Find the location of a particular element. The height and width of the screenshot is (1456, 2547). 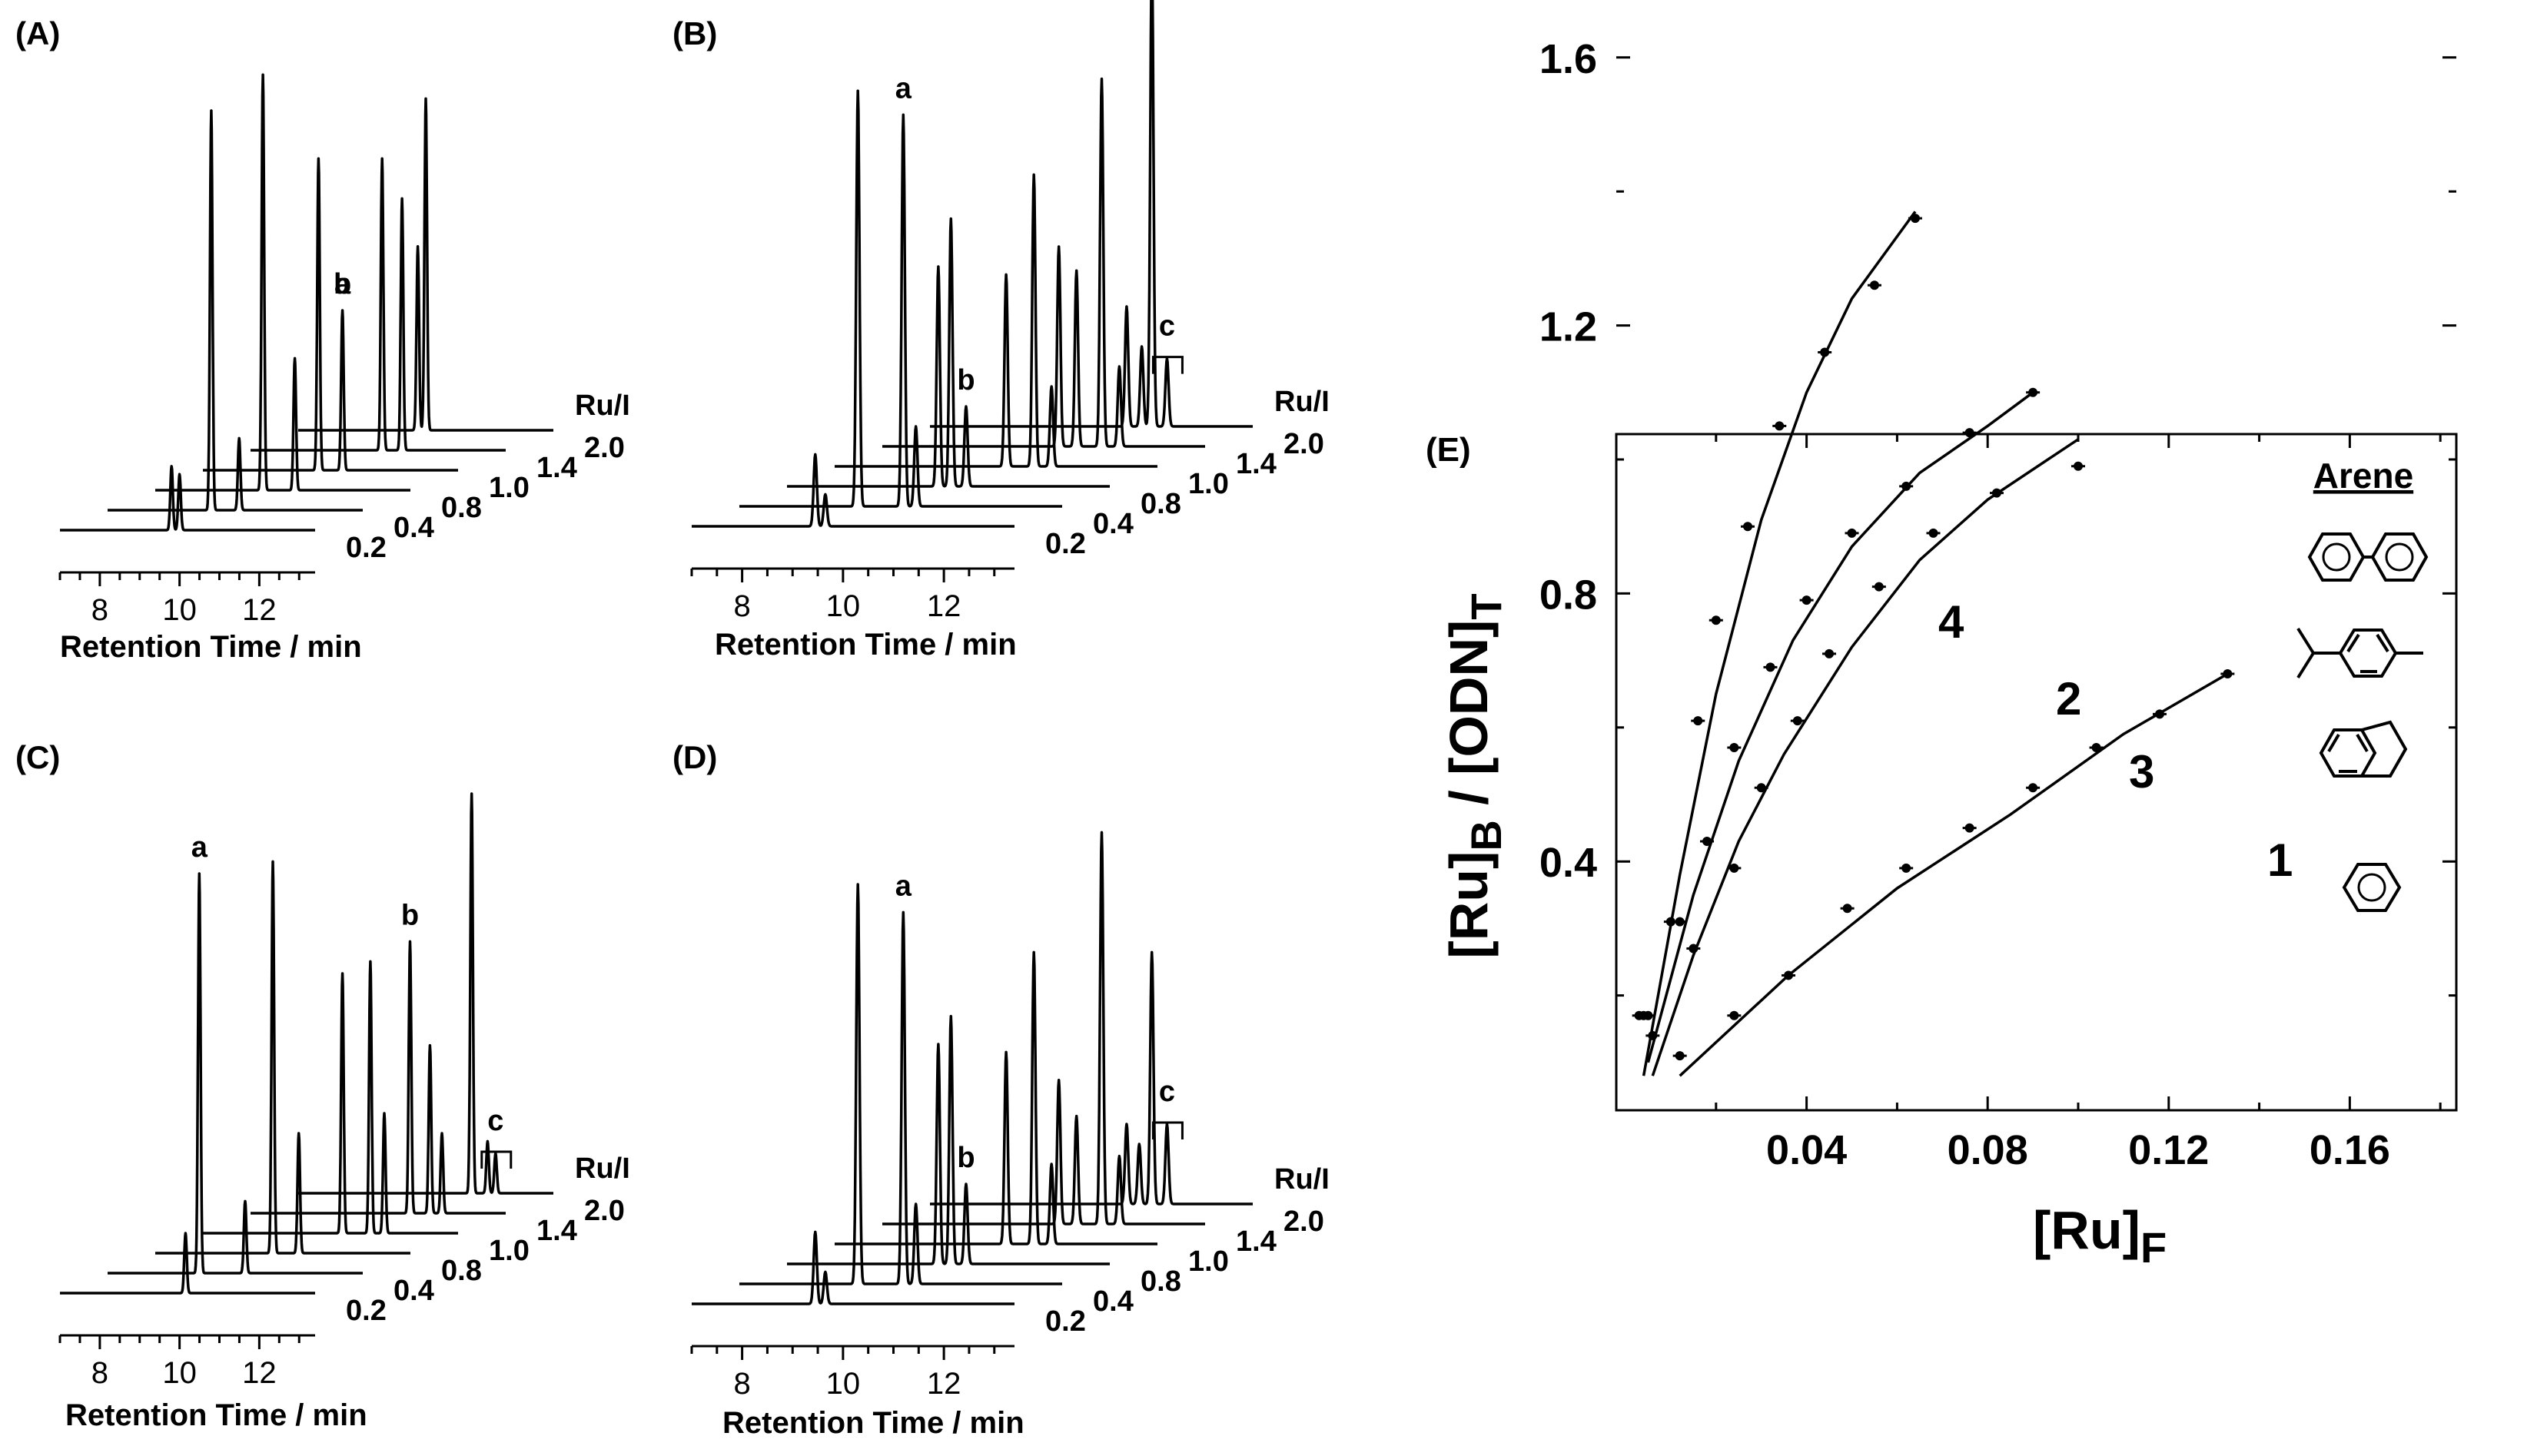

legend-title: Arene is located at coordinates (2363, 476).